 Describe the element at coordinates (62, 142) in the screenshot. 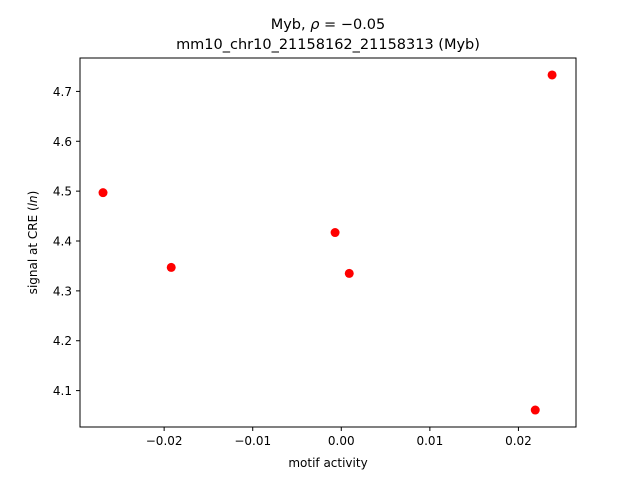

I see `y-tick-label: 4.6` at that location.